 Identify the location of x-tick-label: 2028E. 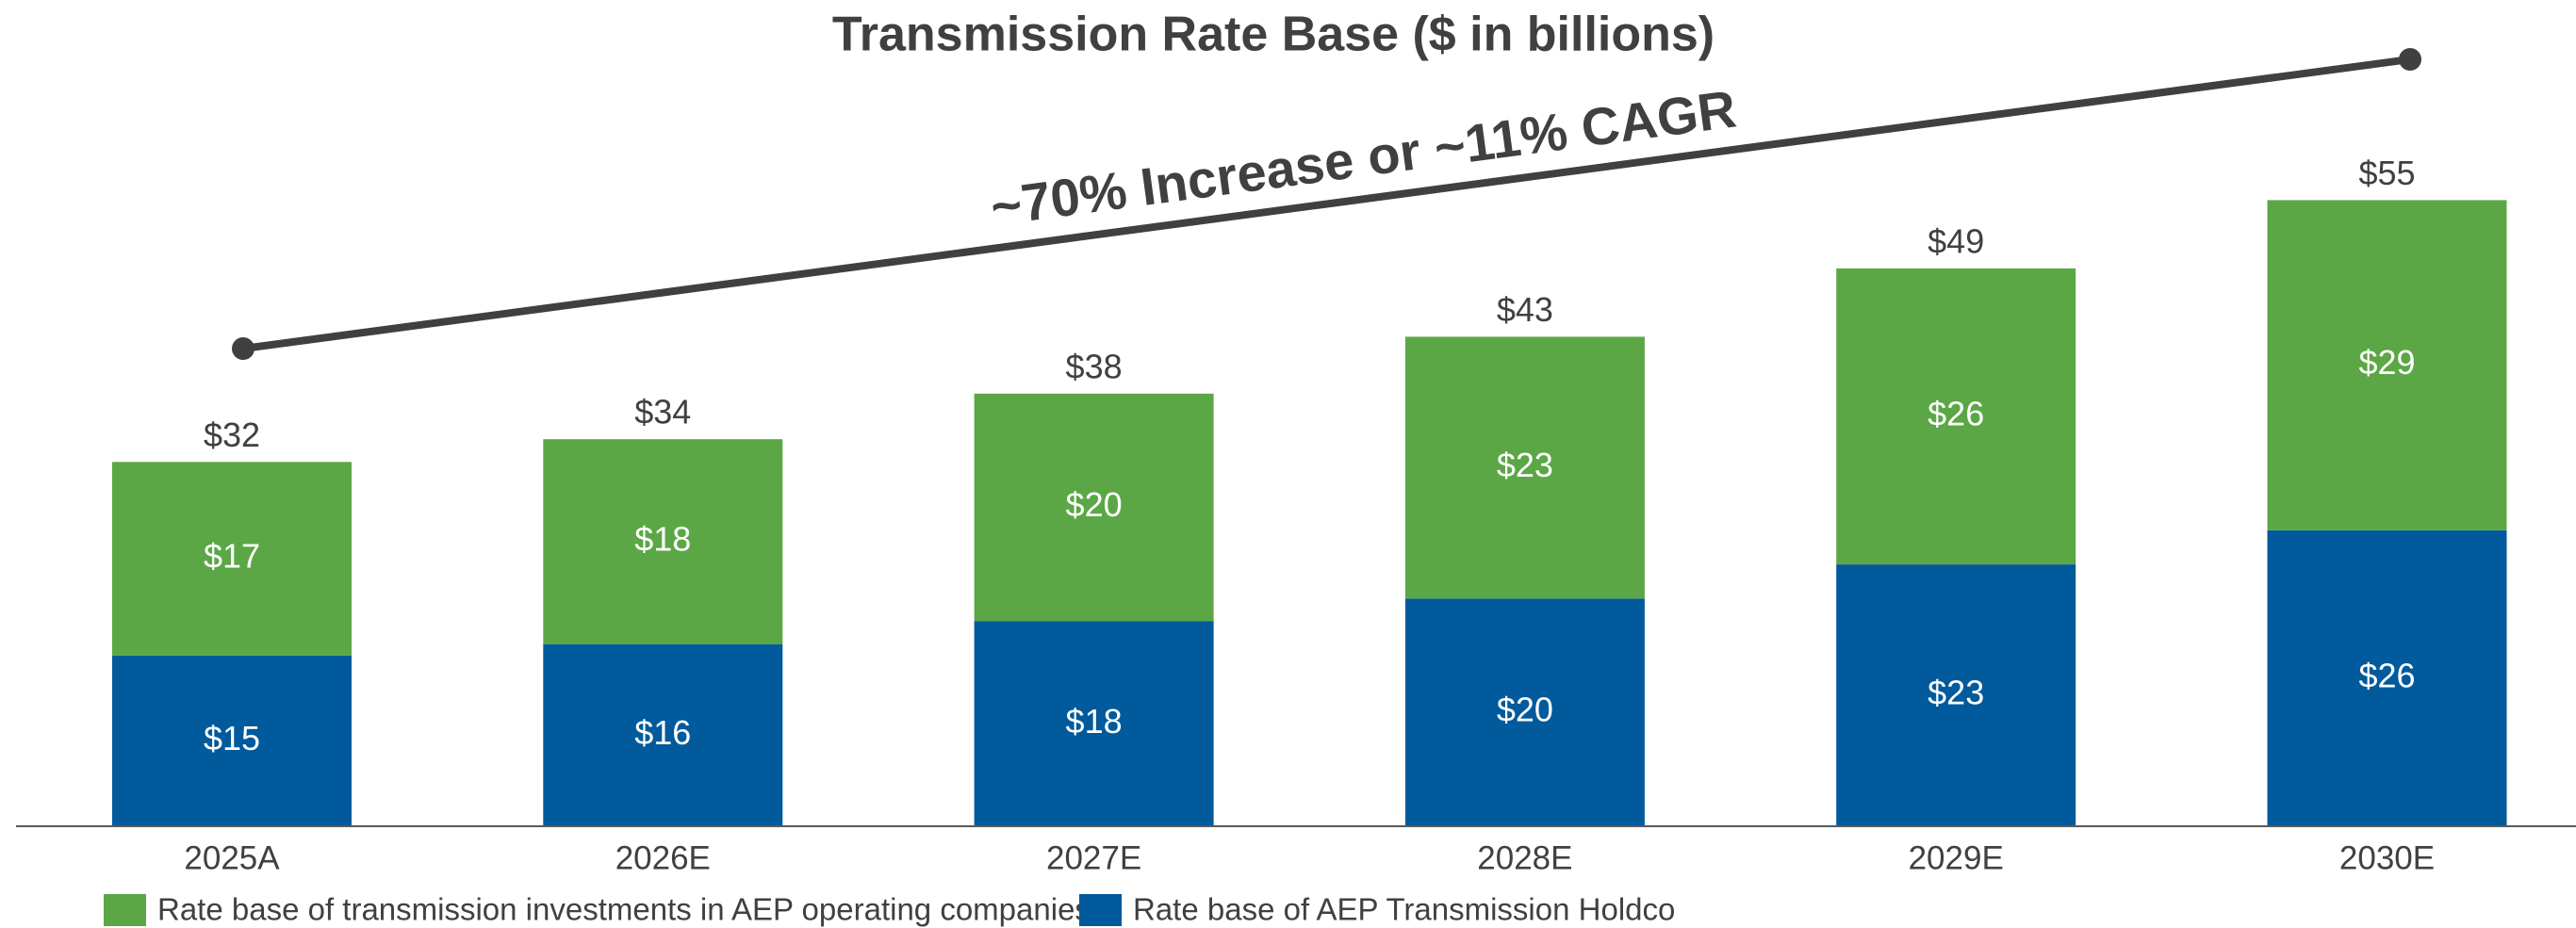
(1524, 857).